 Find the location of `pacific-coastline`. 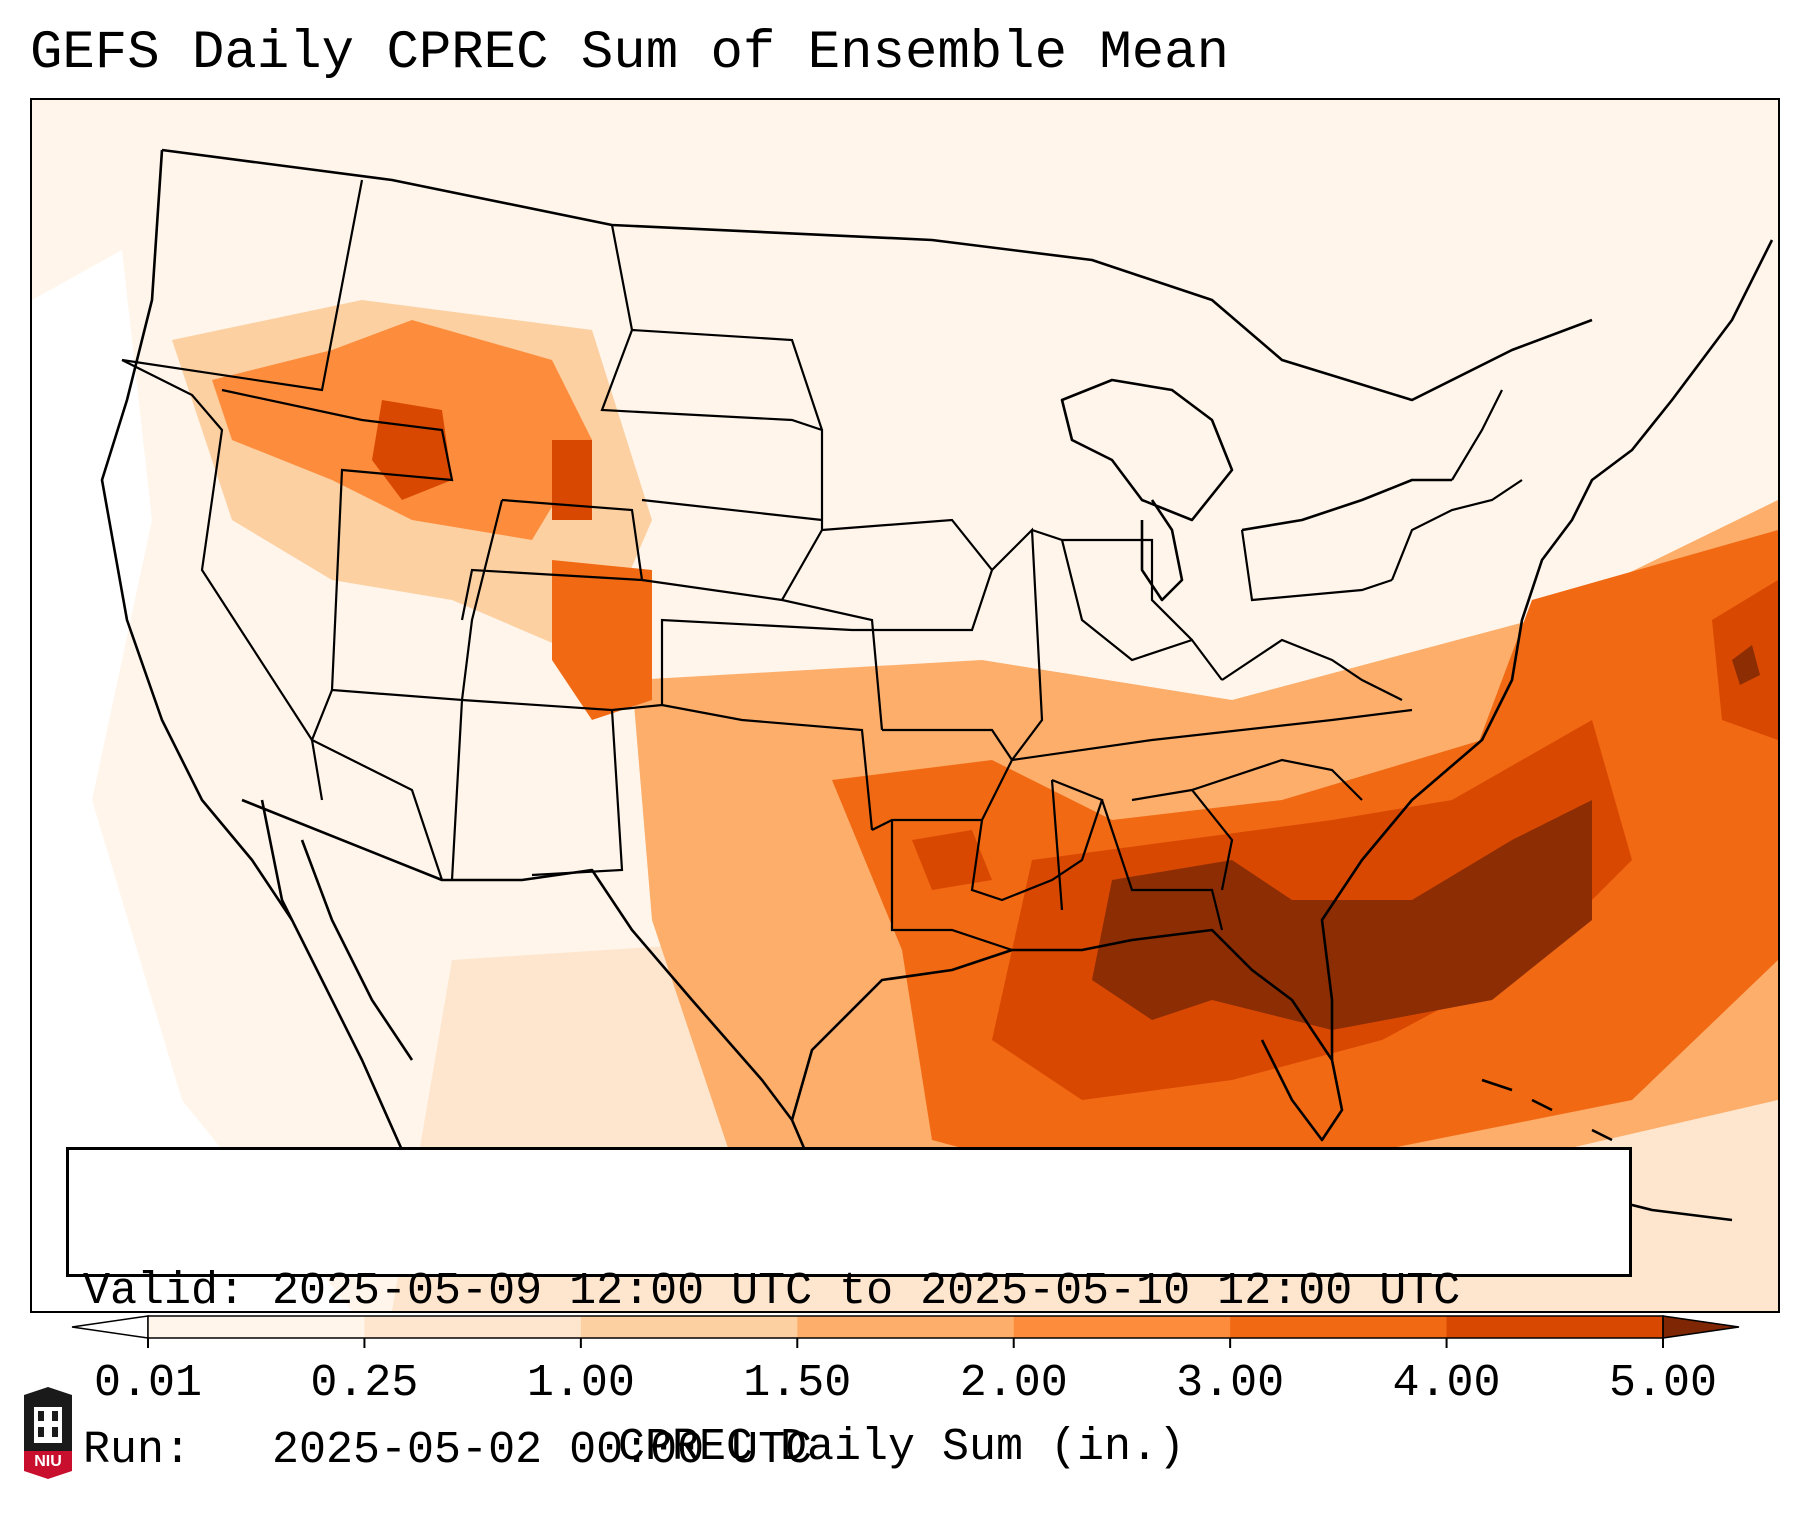

pacific-coastline is located at coordinates (197, 535).